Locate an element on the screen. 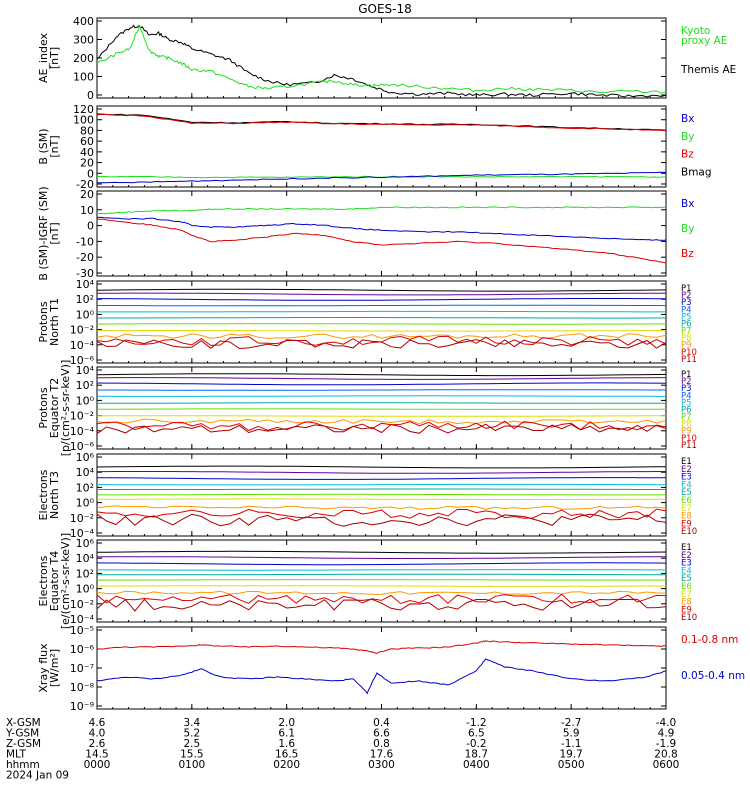 The width and height of the screenshot is (750, 800). y-axis-label: Xray flux is located at coordinates (43, 668).